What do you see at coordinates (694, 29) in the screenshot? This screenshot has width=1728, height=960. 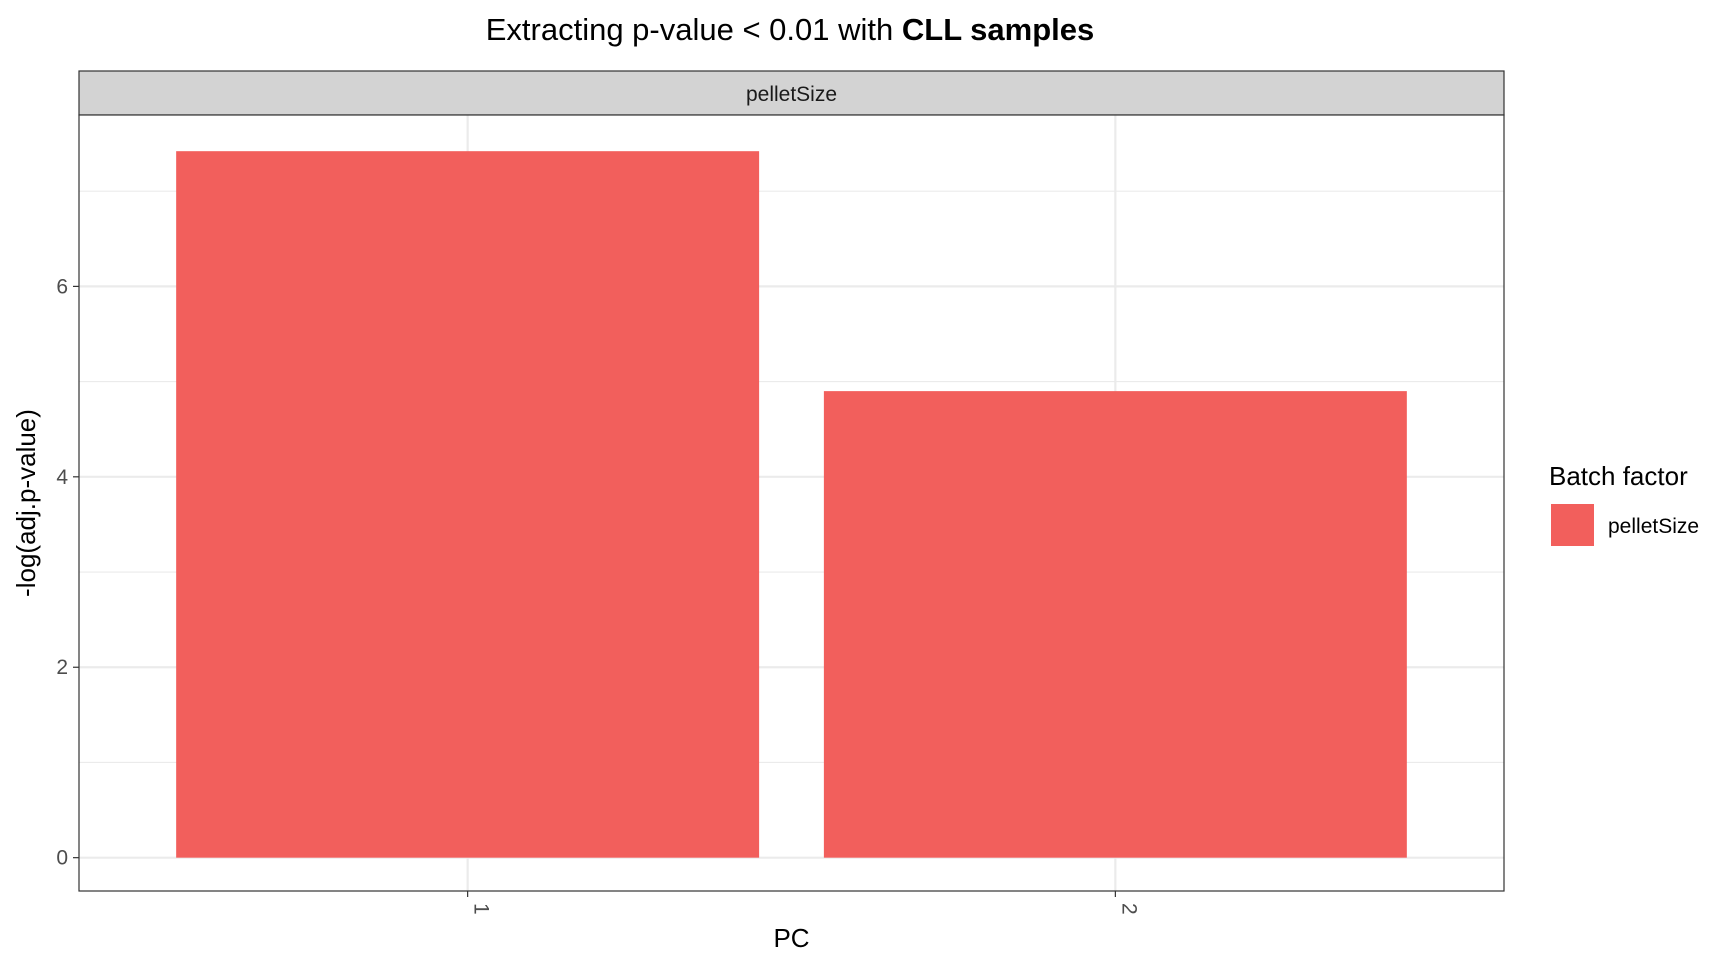 I see `chart-title-plain: Extracting p-value < 0.01 with` at bounding box center [694, 29].